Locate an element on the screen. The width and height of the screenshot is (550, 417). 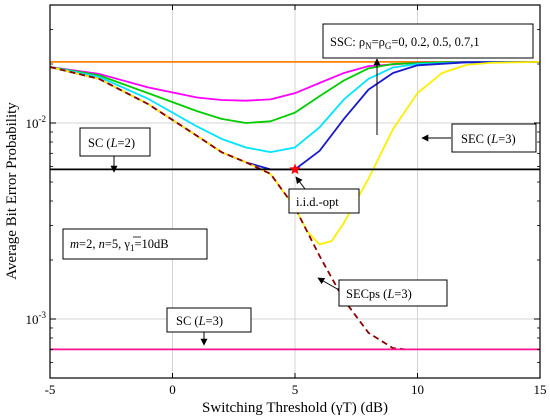
params-part-4: γ is located at coordinates (126, 244).